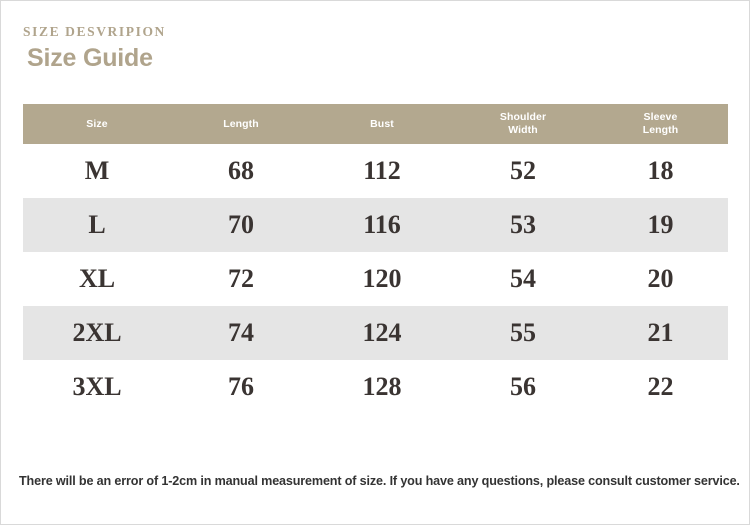 This screenshot has height=525, width=750. I want to click on cell-length: 72, so click(241, 278).